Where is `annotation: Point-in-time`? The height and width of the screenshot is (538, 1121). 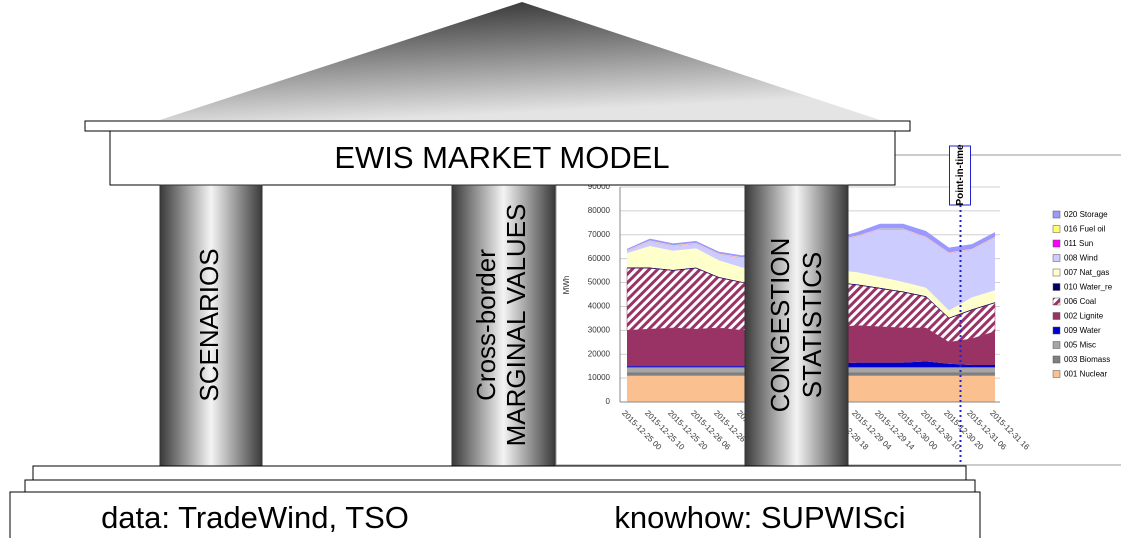 annotation: Point-in-time is located at coordinates (960, 175).